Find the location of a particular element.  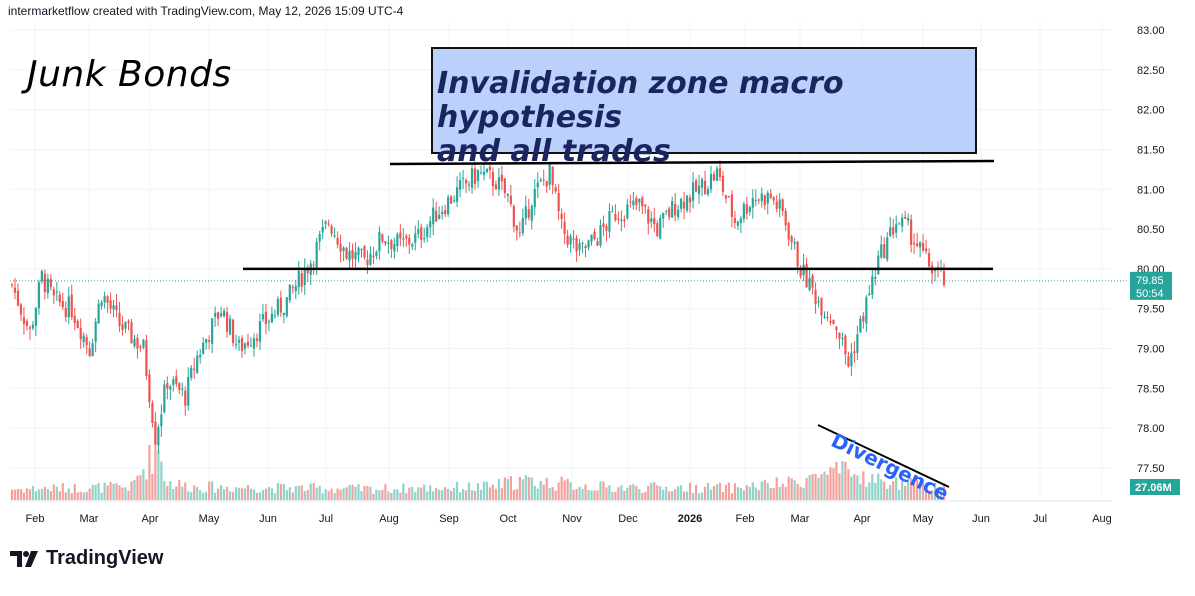

resistance-line is located at coordinates (692, 162).